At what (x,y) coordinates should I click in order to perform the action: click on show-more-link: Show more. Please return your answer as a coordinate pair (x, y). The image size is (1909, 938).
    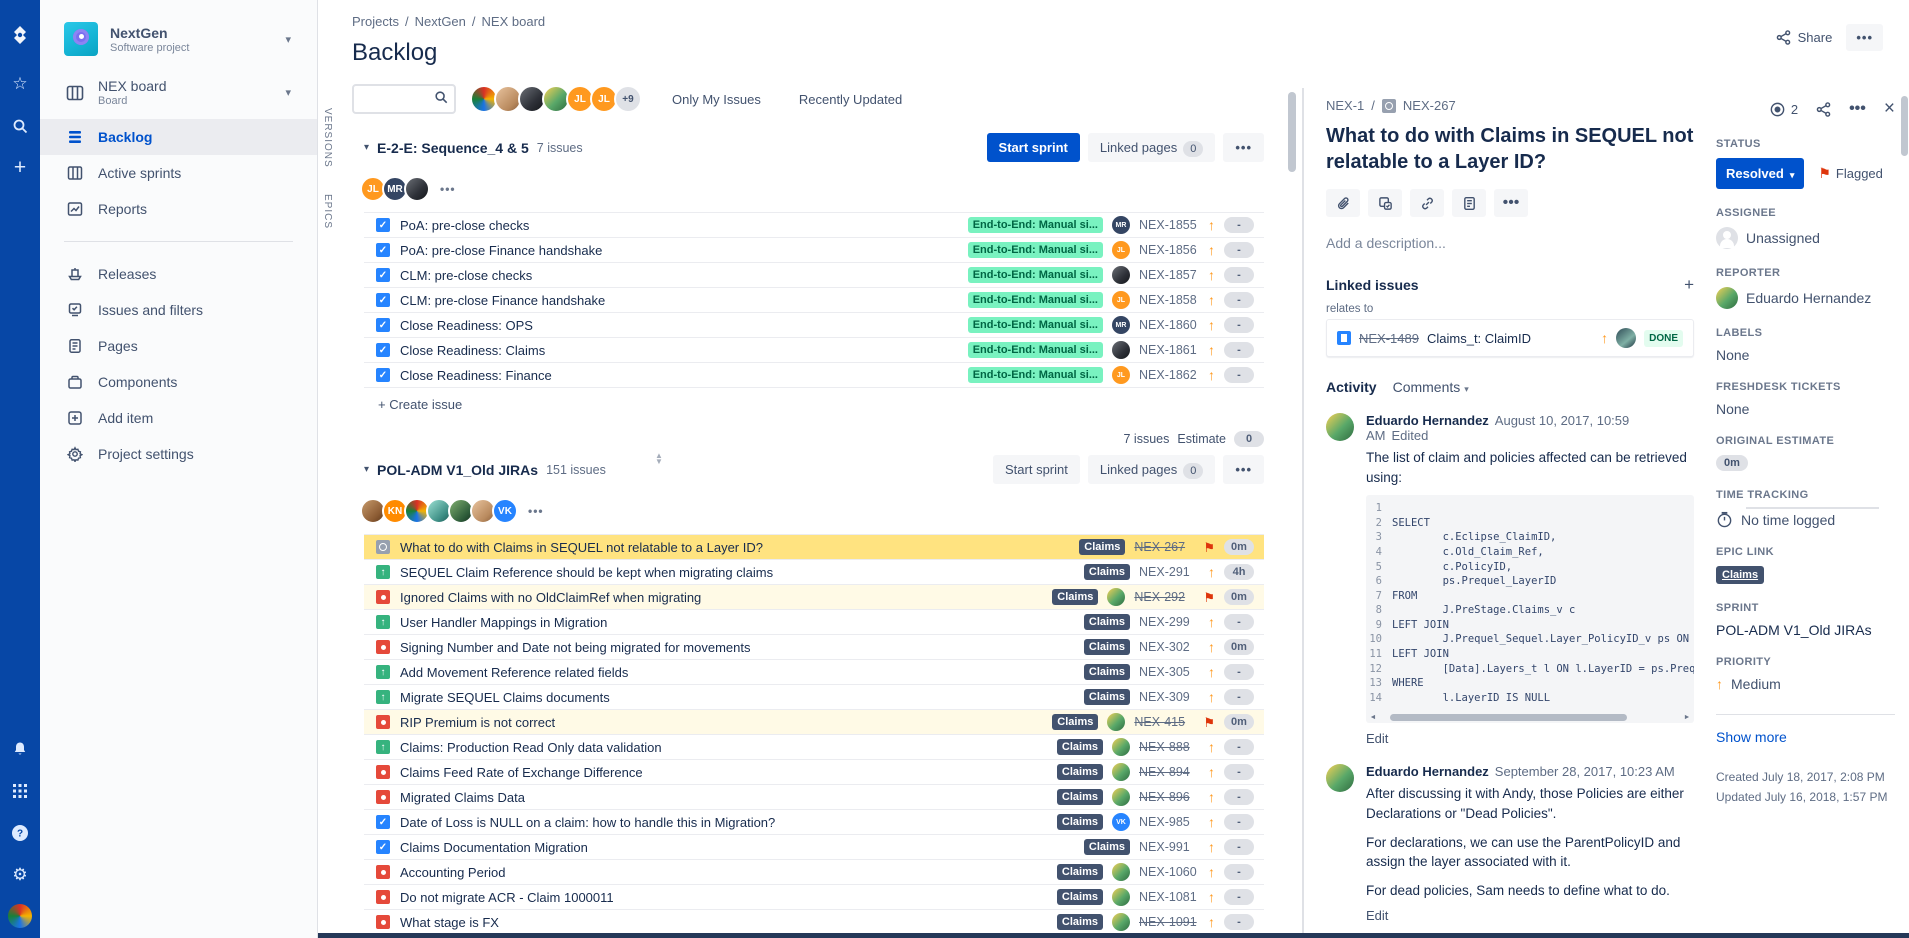
    Looking at the image, I should click on (1751, 737).